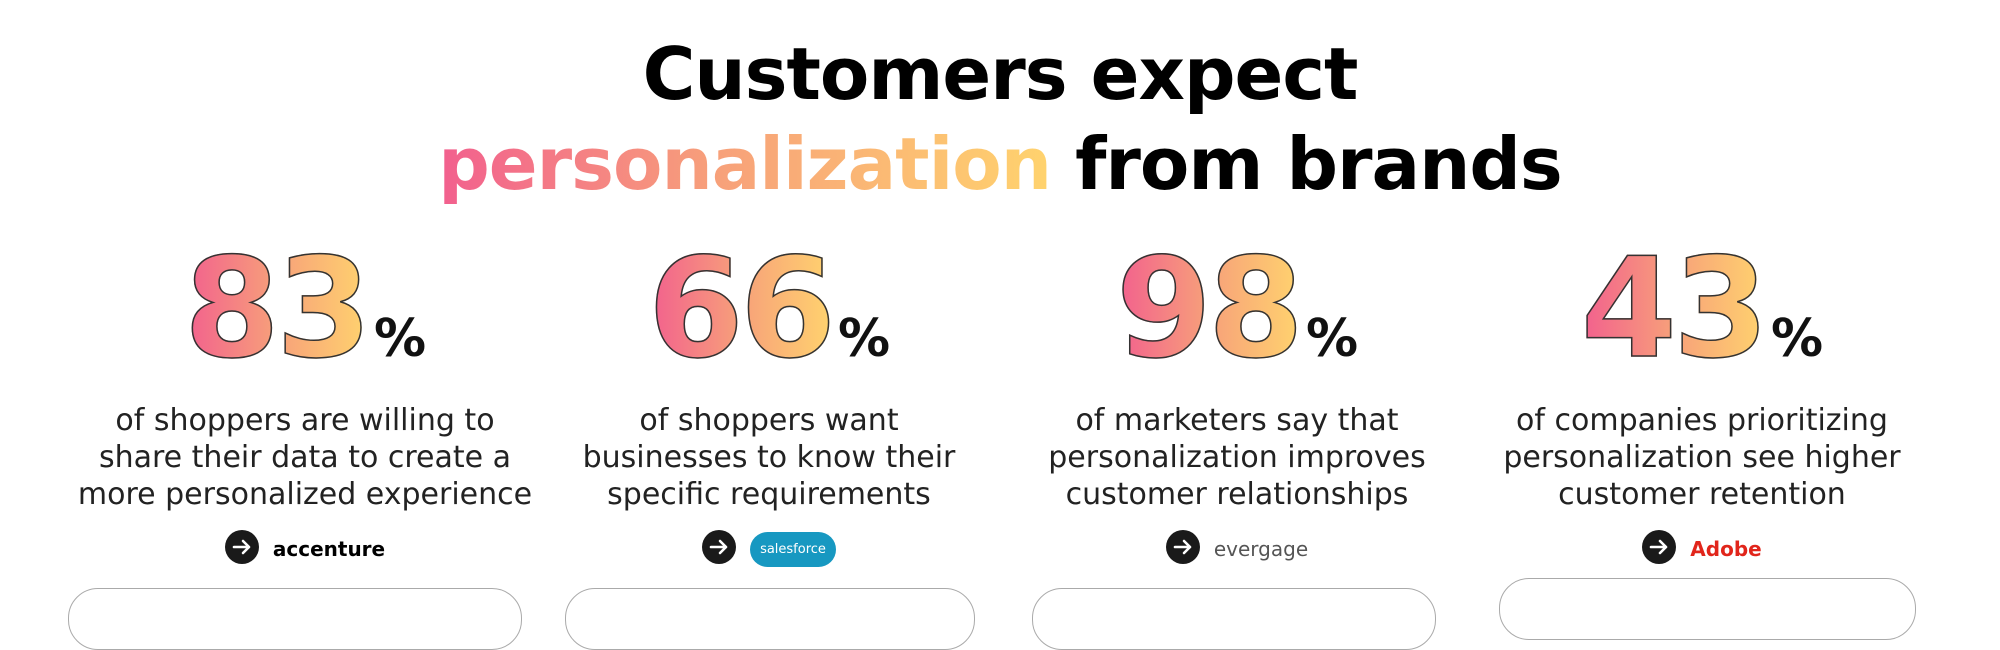 Image resolution: width=2000 pixels, height=650 pixels. Describe the element at coordinates (745, 164) in the screenshot. I see `title-highlight: personalization` at that location.